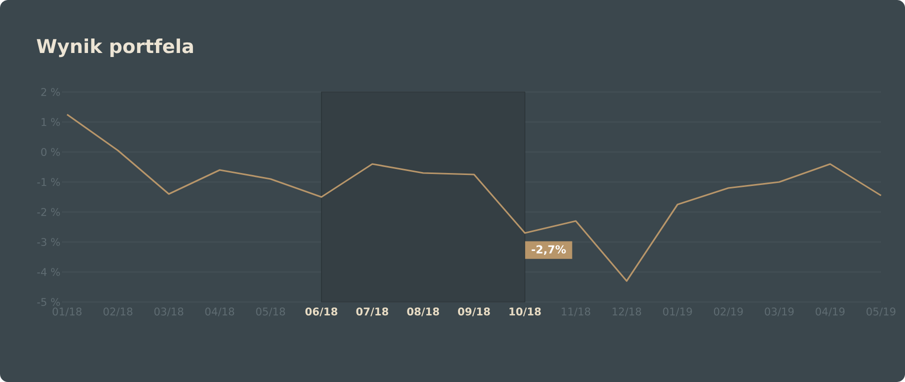 This screenshot has width=905, height=382. Describe the element at coordinates (525, 312) in the screenshot. I see `x-tick-label: 10/18` at that location.